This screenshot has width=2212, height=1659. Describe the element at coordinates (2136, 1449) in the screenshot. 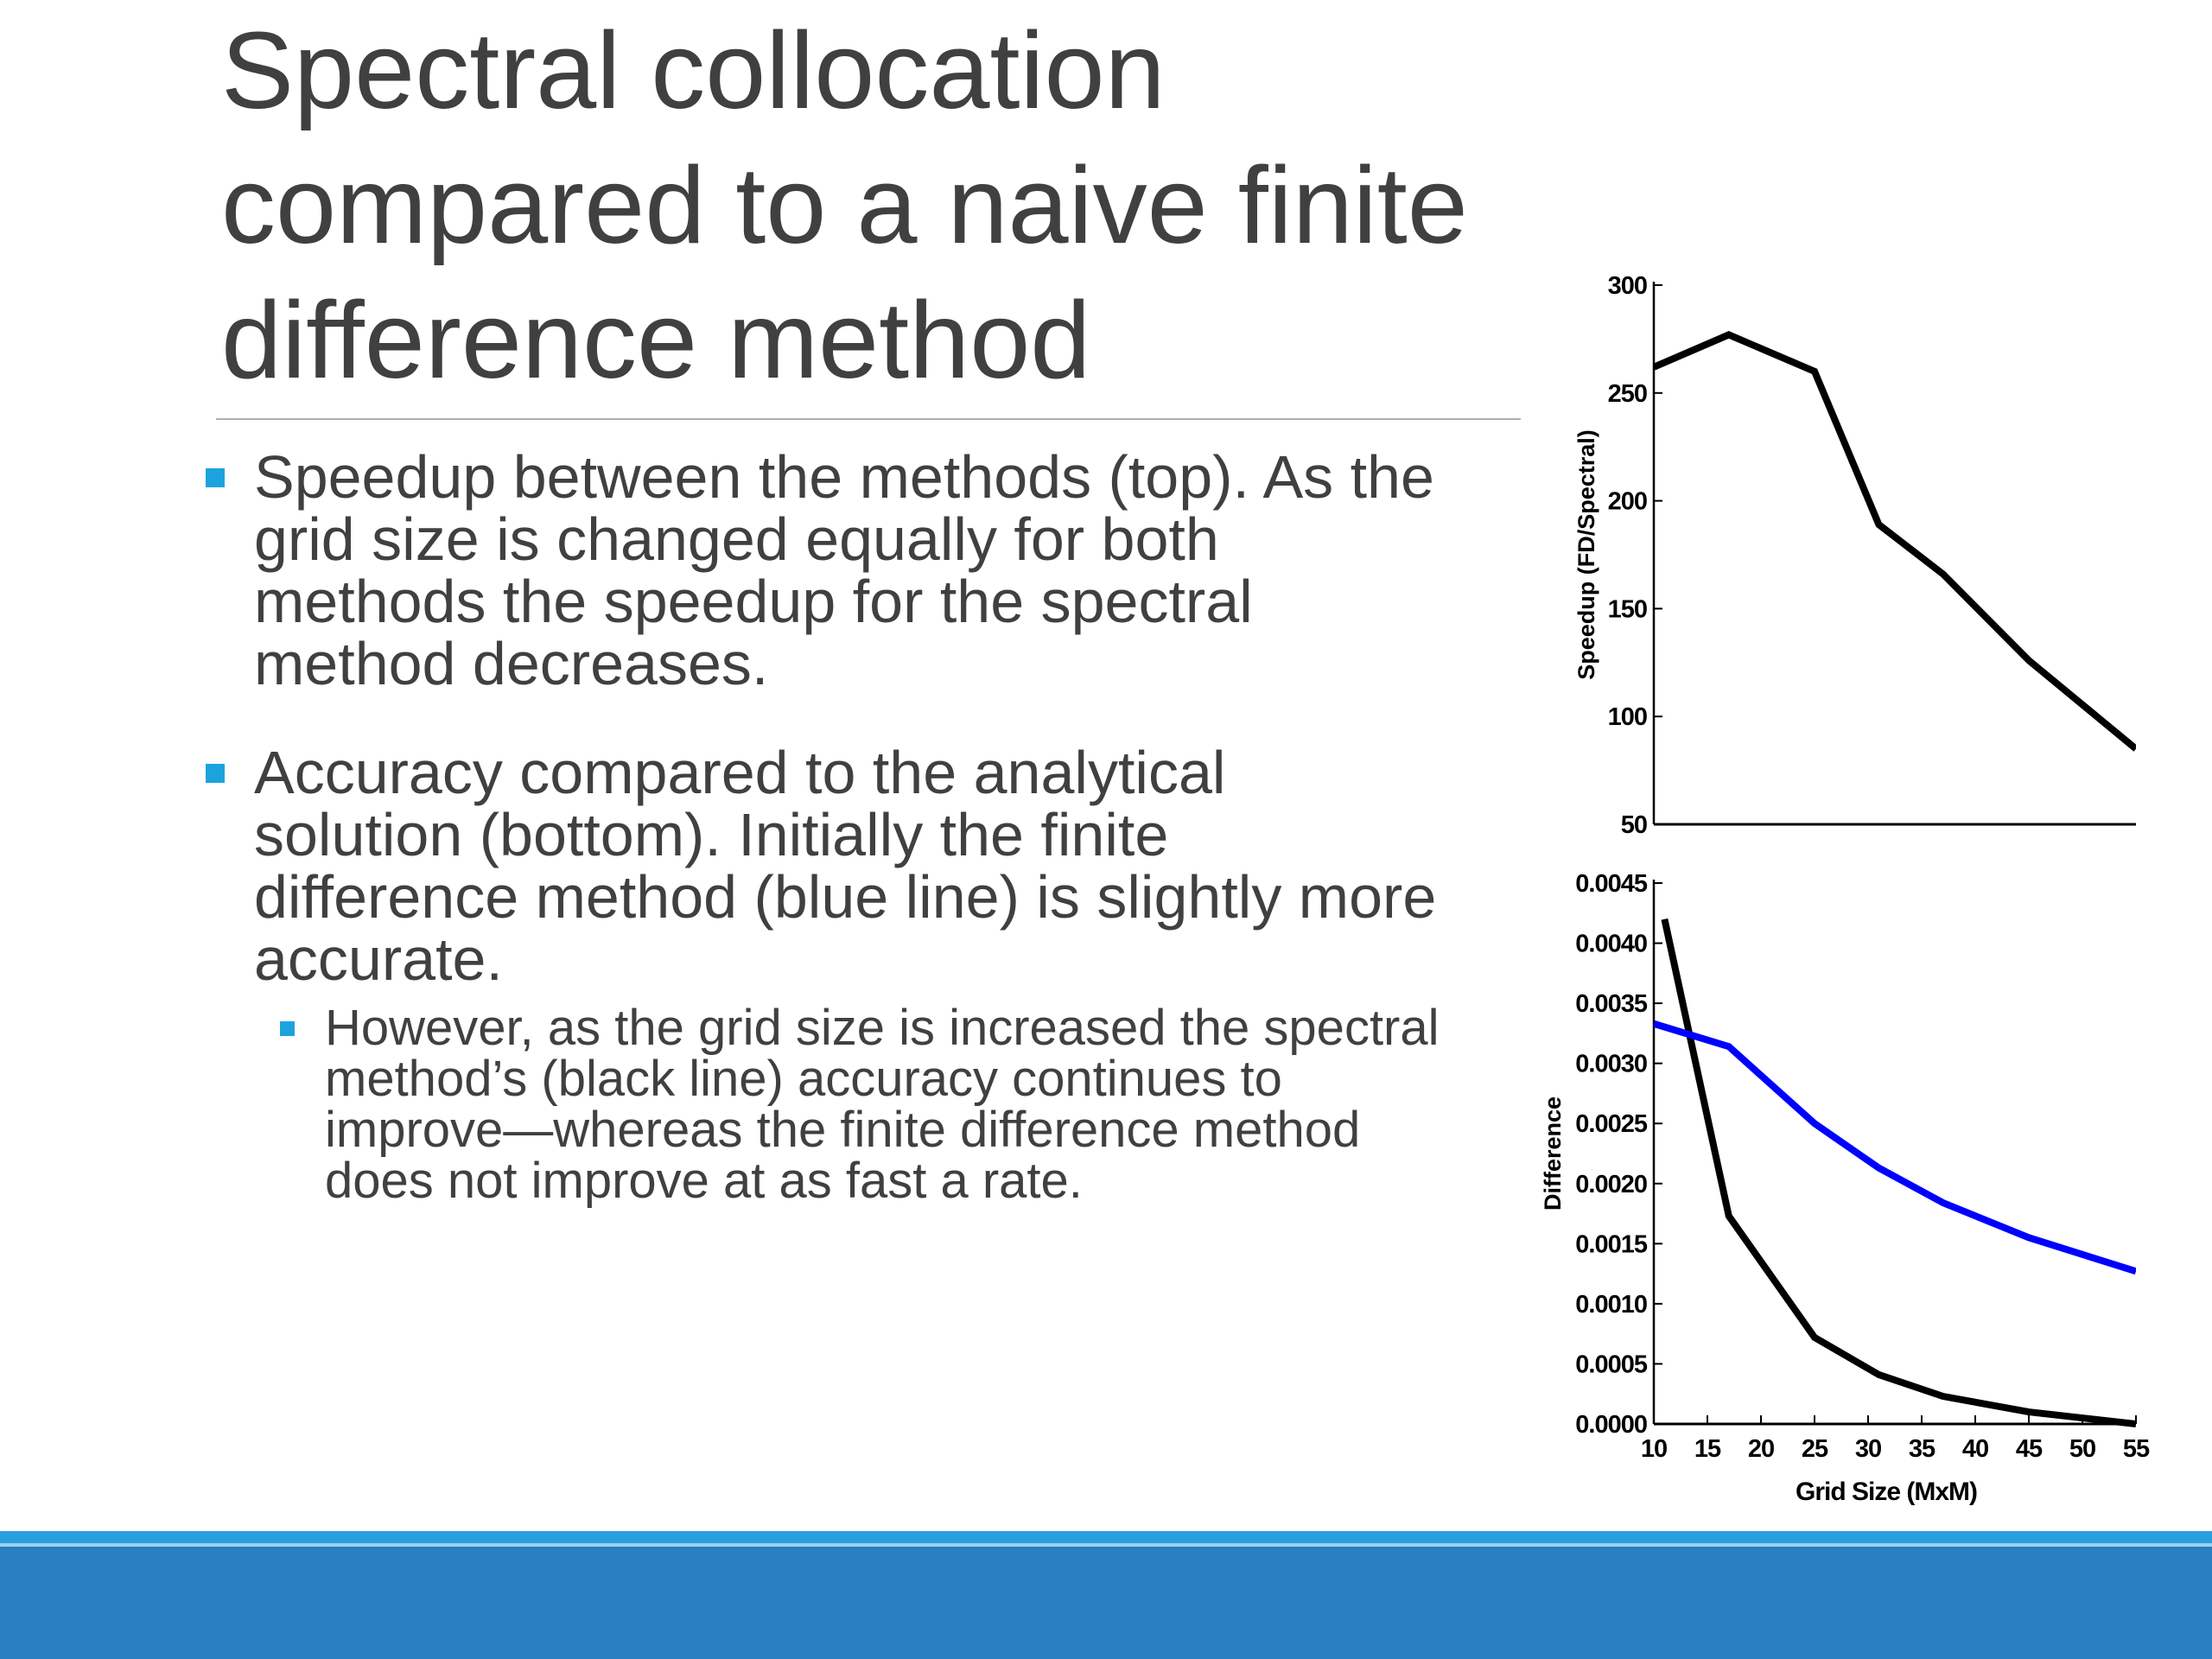

I see `x-tick-label: 55` at that location.